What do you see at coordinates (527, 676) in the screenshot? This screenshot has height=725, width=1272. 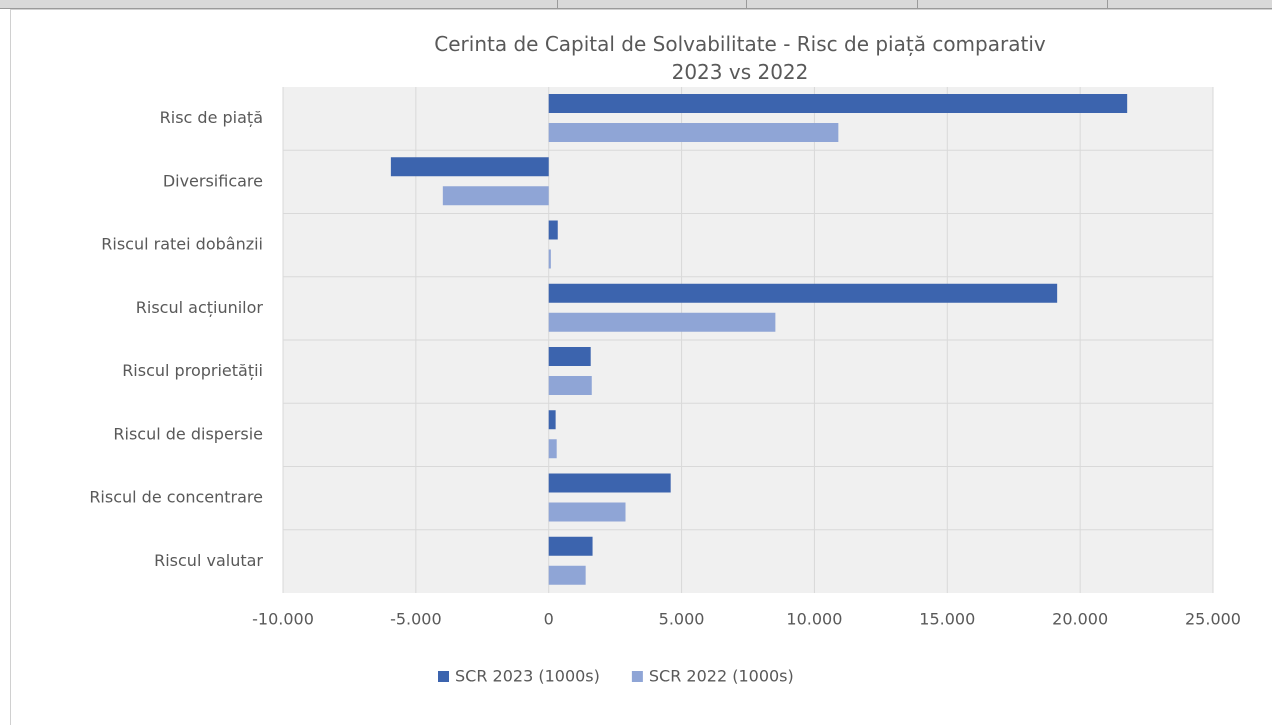 I see `legend-label: SCR 2023 (1000s)` at bounding box center [527, 676].